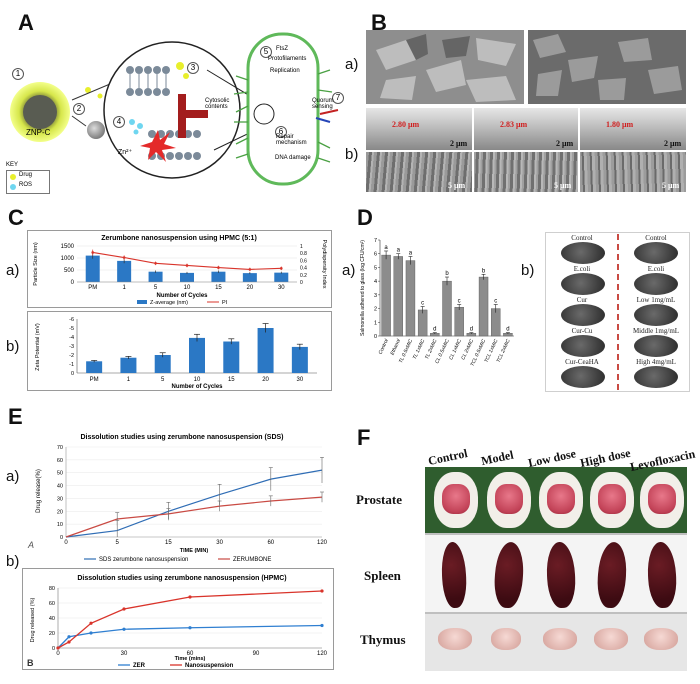 Image resolution: width=700 pixels, height=684 pixels. Describe the element at coordinates (71, 320) in the screenshot. I see `y-tick-label: -6` at that location.